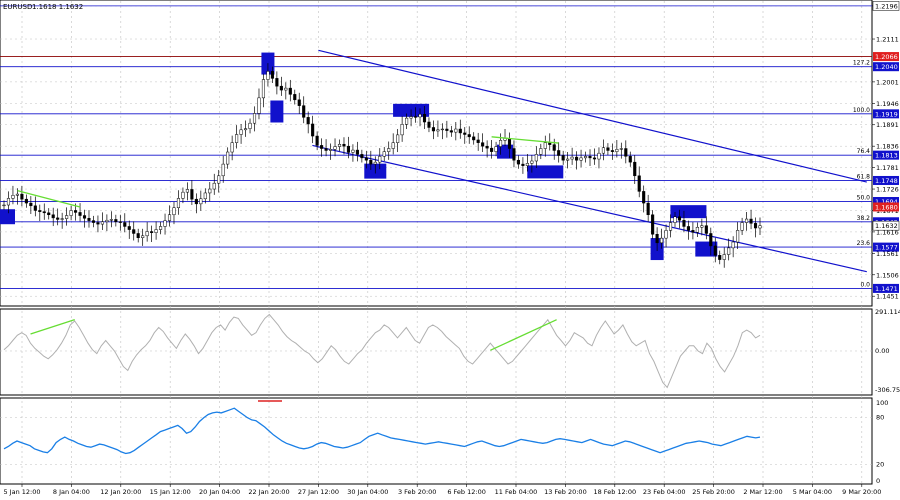 This screenshot has height=500, width=900. I want to click on price-axis-label: 1.1561, so click(887, 254).